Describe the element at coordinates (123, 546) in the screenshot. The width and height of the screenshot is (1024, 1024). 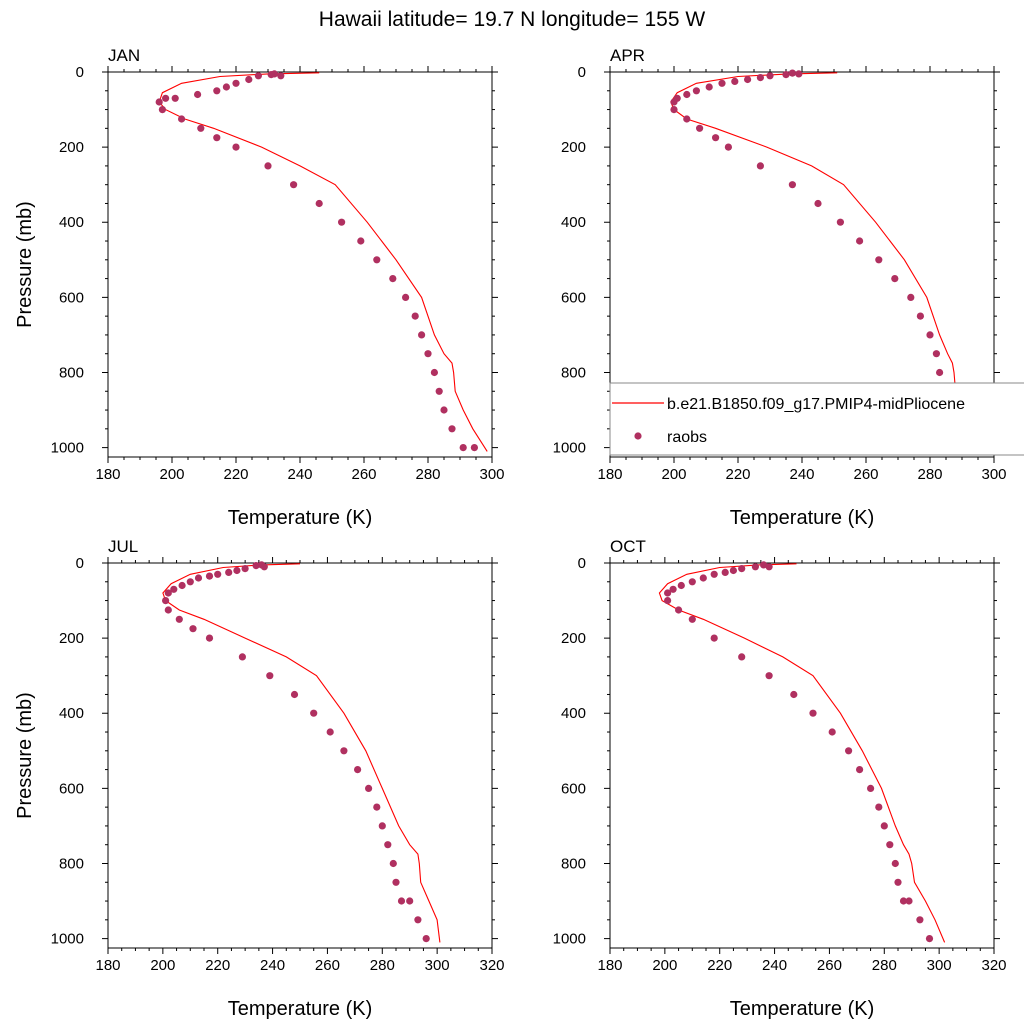
I see `panel-title: JUL` at that location.